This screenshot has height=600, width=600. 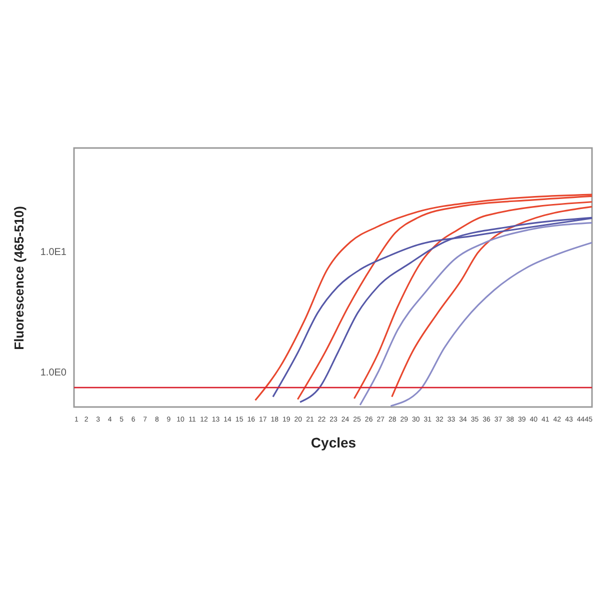 I want to click on y-tick-label: 1.0E1, so click(x=53, y=252).